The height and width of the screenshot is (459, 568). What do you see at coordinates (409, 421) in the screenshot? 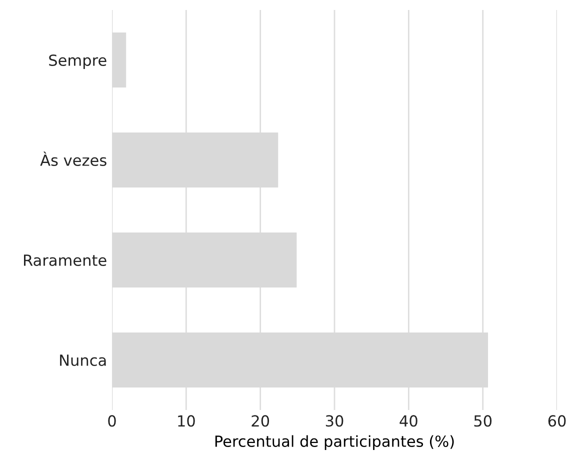
I see `x-tick-label: 40` at bounding box center [409, 421].